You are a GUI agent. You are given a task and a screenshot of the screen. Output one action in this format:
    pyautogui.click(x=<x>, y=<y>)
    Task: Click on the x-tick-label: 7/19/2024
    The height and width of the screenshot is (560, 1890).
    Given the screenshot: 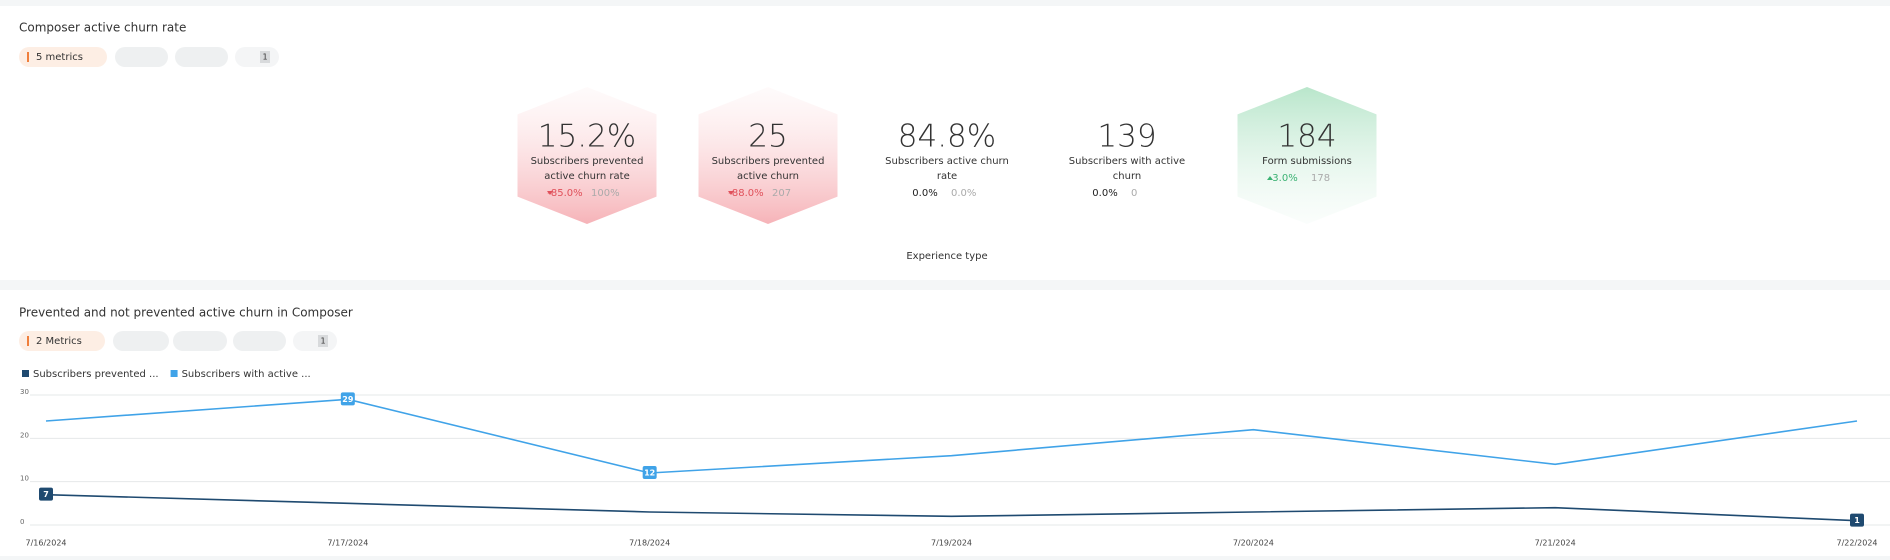 What is the action you would take?
    pyautogui.click(x=951, y=543)
    